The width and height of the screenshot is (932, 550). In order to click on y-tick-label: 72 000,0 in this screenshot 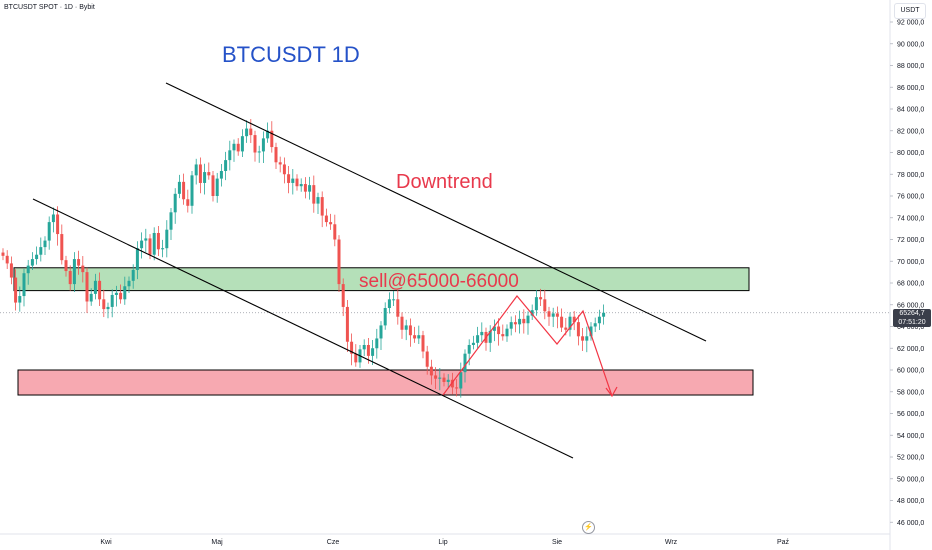, I will do `click(910, 240)`.